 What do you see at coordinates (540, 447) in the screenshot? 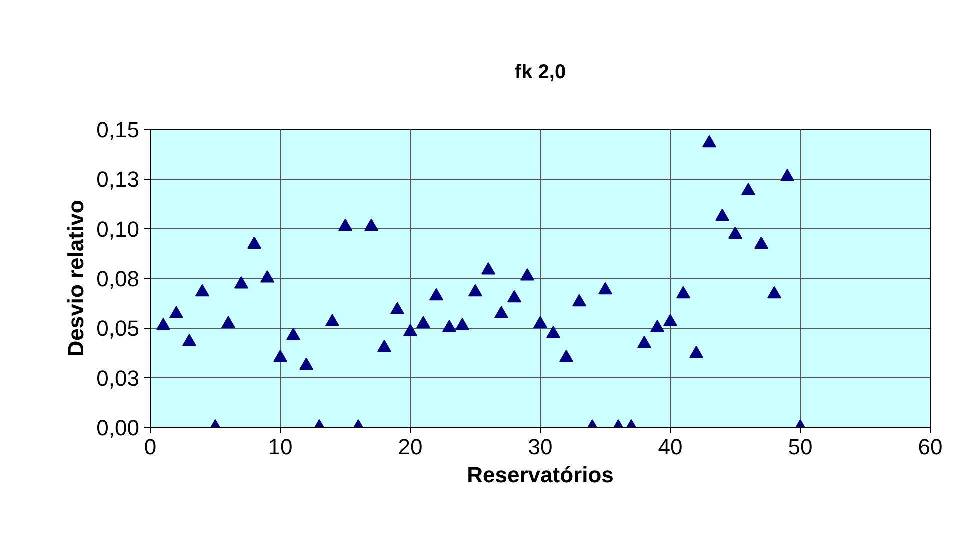
I see `x-tick-label: 30` at bounding box center [540, 447].